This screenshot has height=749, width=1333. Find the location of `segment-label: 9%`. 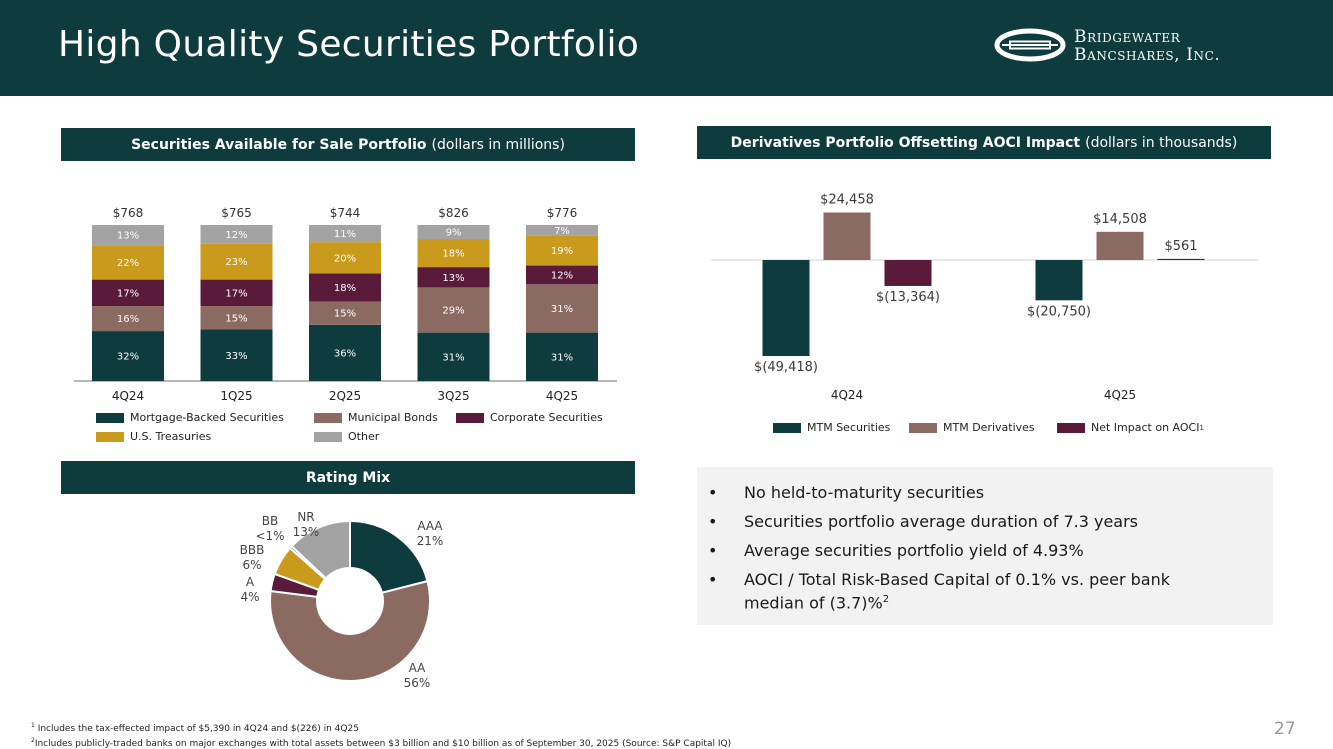

segment-label: 9% is located at coordinates (454, 233).